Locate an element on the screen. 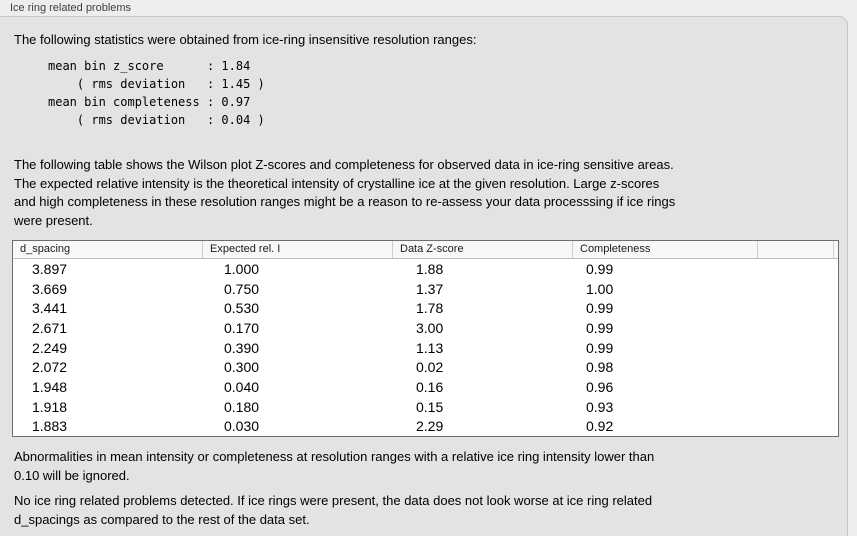  table-cell: 0.300 is located at coordinates (242, 367).